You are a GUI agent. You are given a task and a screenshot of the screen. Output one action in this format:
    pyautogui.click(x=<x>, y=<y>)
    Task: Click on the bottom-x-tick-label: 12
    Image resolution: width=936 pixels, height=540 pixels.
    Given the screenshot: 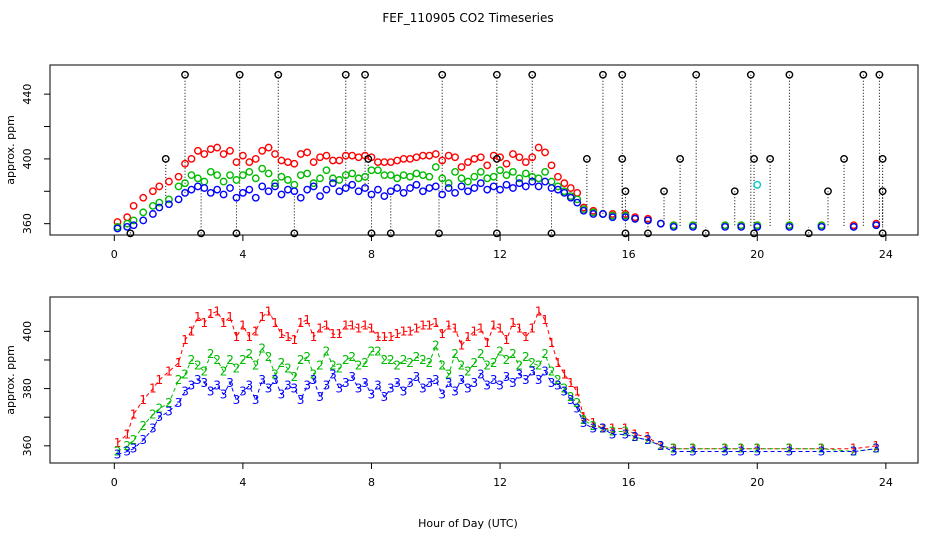 What is the action you would take?
    pyautogui.click(x=500, y=482)
    